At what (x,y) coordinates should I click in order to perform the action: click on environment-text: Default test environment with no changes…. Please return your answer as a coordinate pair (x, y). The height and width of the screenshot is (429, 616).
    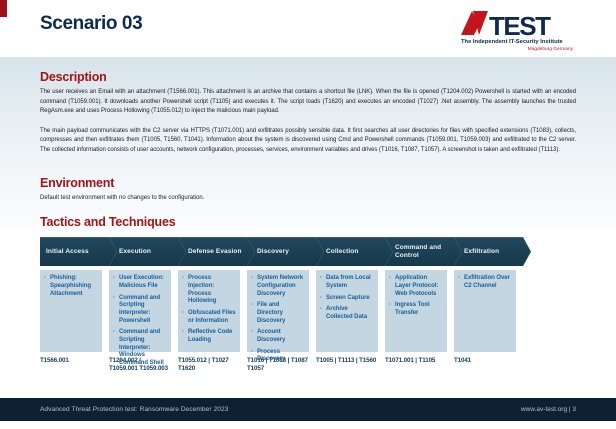
    Looking at the image, I should click on (122, 197).